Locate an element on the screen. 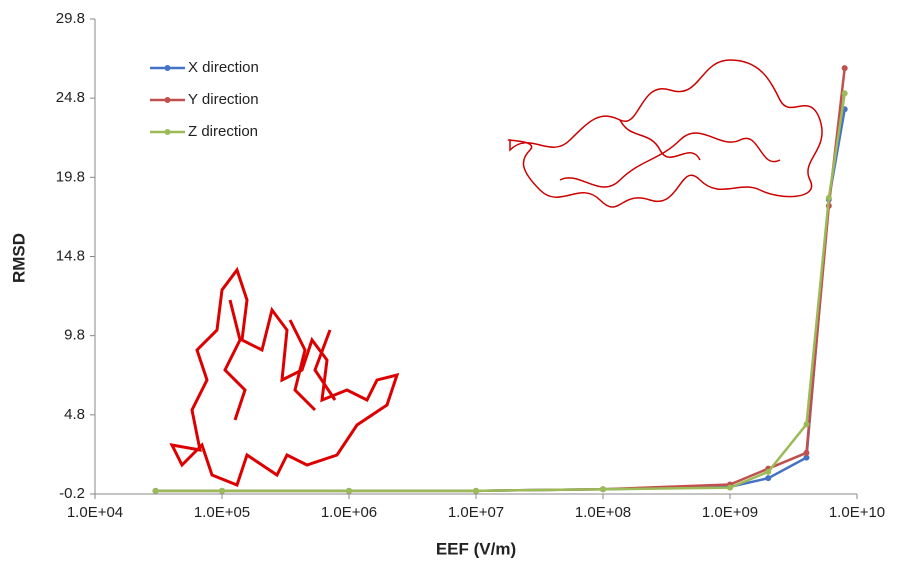 The width and height of the screenshot is (898, 567). protein-illustration is located at coordinates (284, 376).